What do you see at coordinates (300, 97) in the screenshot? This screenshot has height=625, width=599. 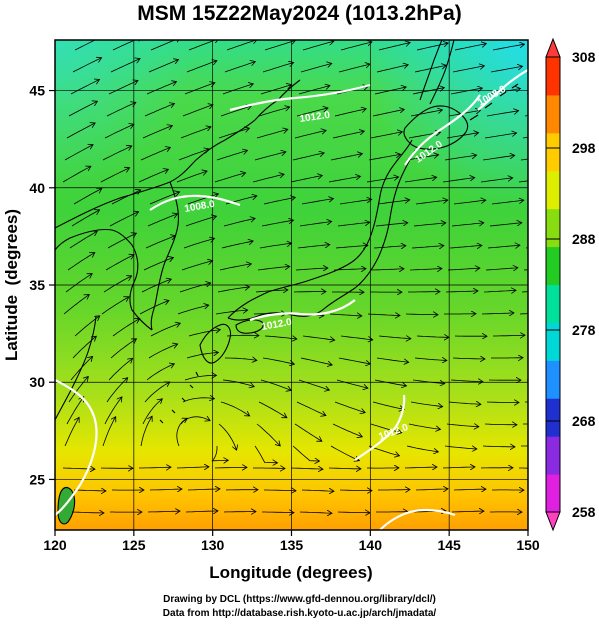 I see `isobar-1012-north` at bounding box center [300, 97].